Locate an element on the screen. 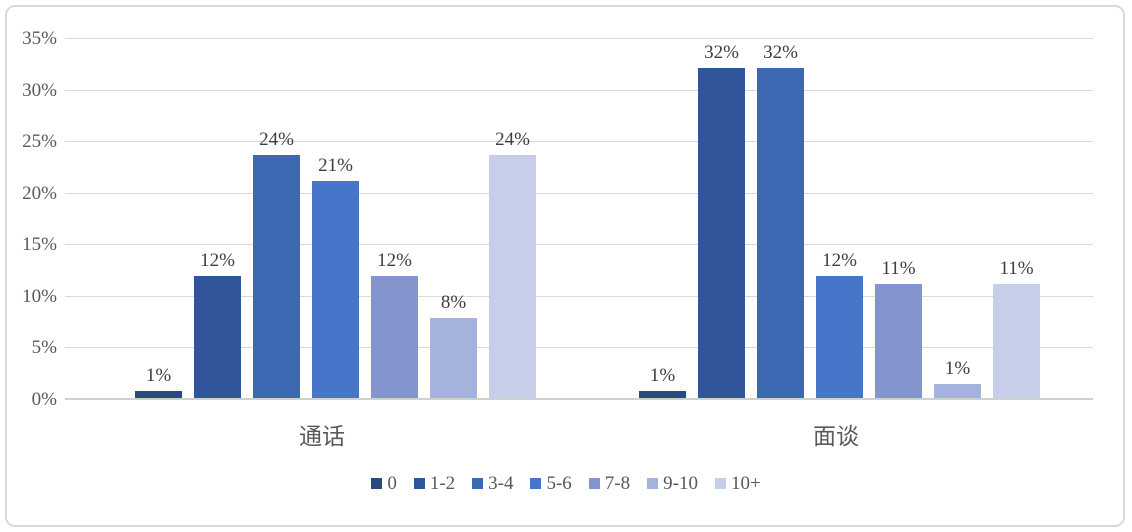 The image size is (1132, 532). legend-label: 10+ is located at coordinates (745, 483).